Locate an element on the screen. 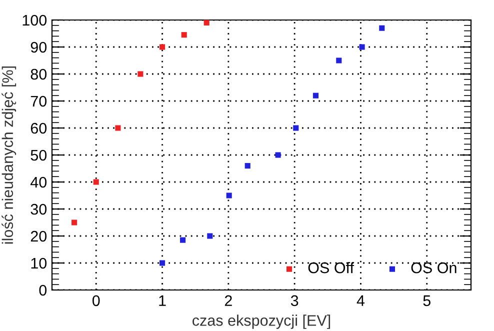 The image size is (494, 331). legend-label: OS Off is located at coordinates (331, 268).